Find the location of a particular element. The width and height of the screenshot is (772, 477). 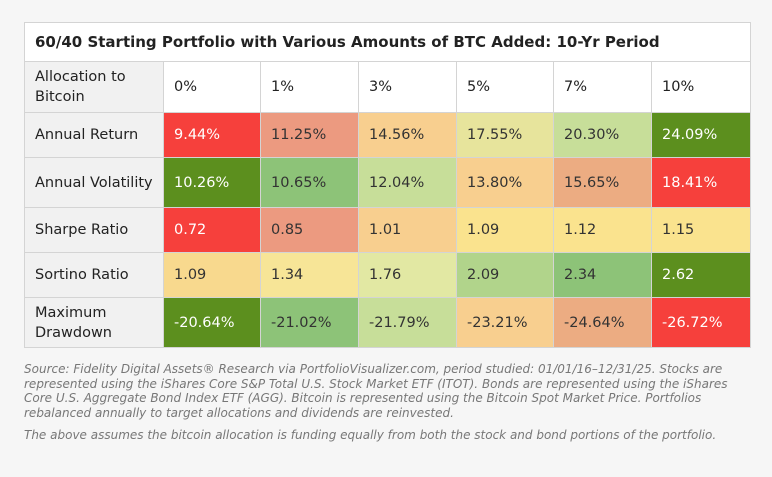

table-cell: -24.64% is located at coordinates (602, 322).